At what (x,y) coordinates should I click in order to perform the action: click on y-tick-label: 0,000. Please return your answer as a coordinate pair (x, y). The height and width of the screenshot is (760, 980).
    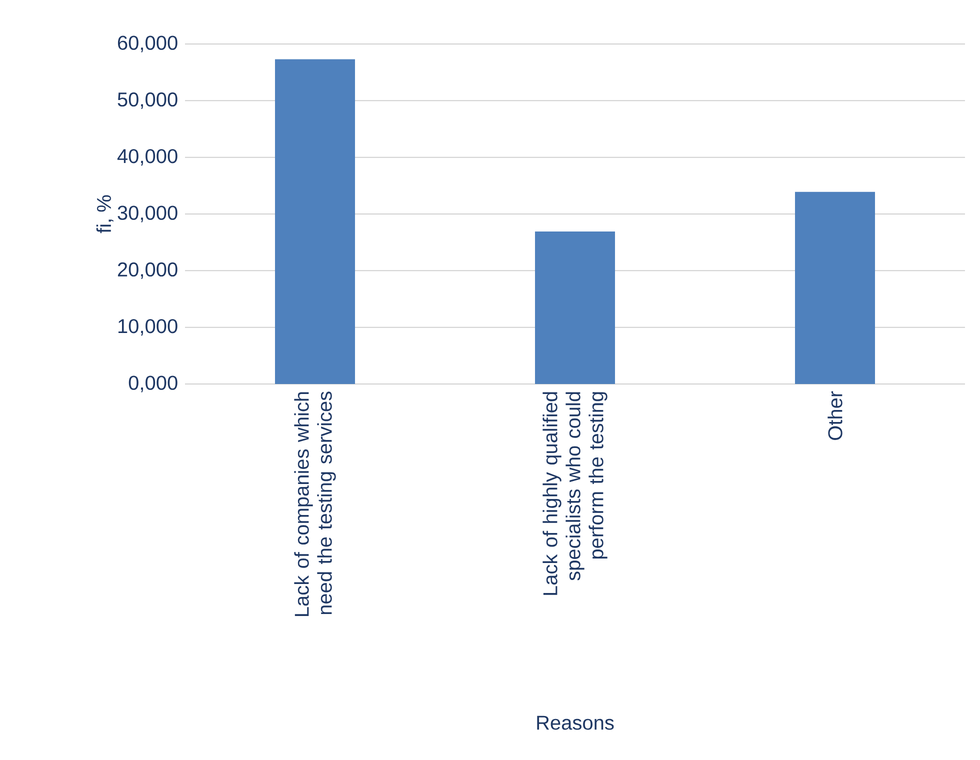
    Looking at the image, I should click on (153, 384).